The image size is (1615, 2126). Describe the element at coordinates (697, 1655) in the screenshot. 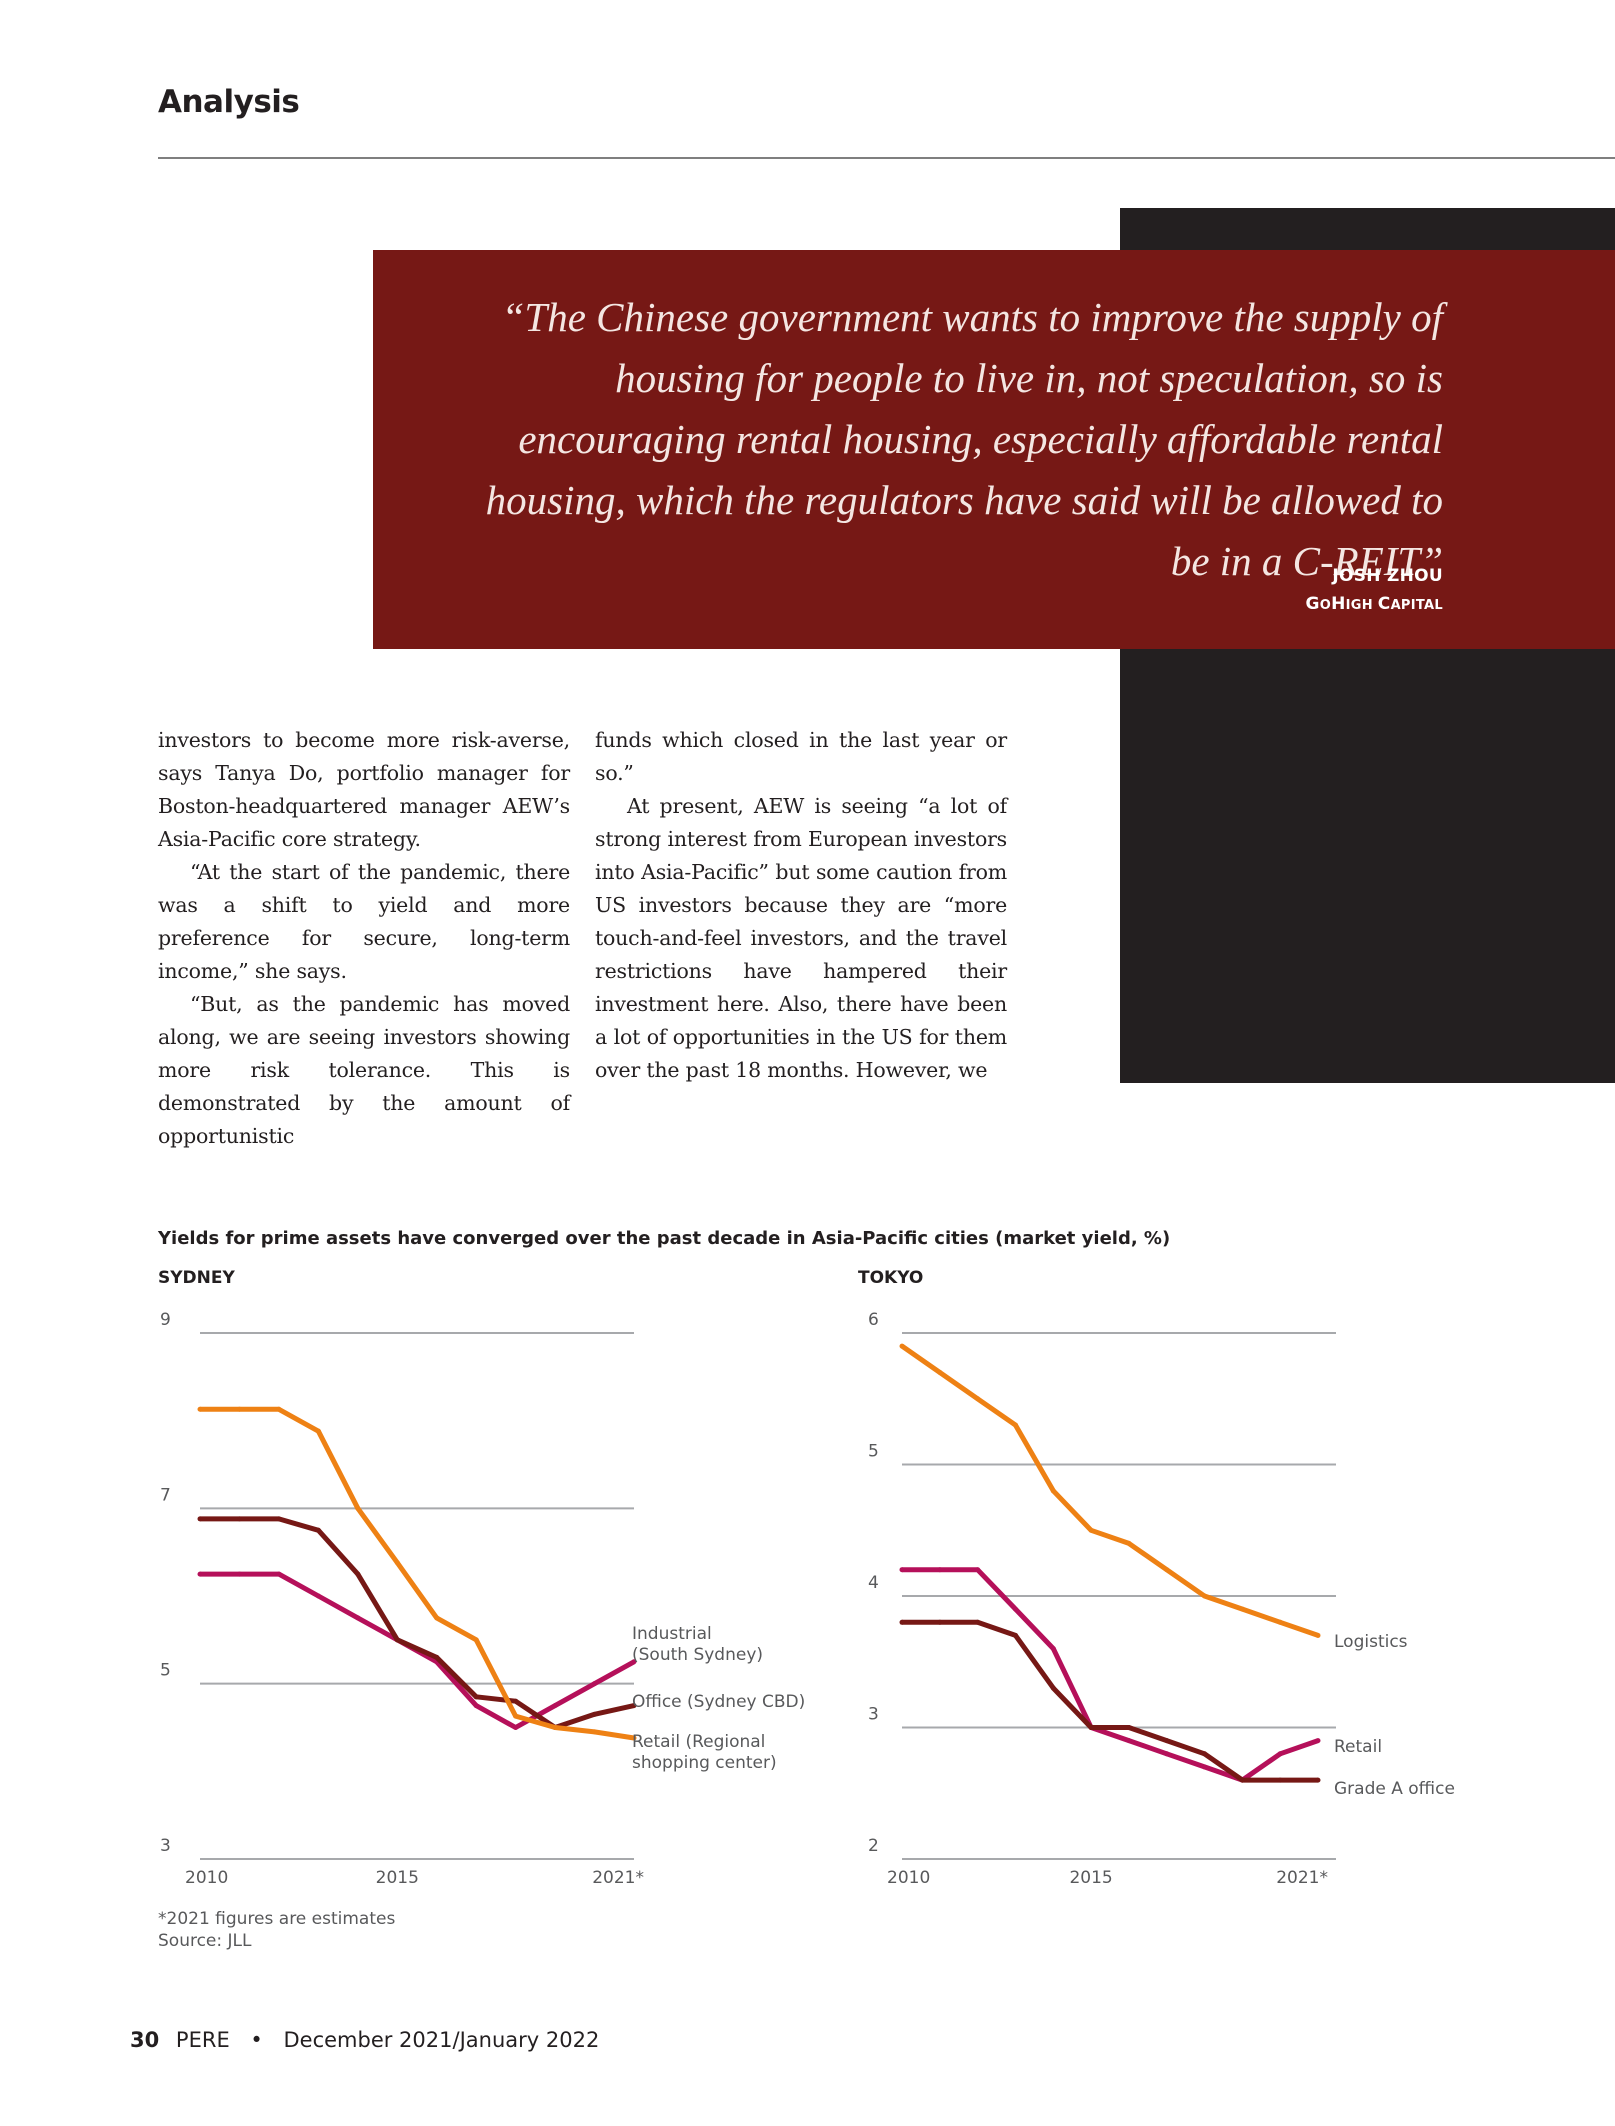

I see `series-label-line: (South Sydney)` at that location.